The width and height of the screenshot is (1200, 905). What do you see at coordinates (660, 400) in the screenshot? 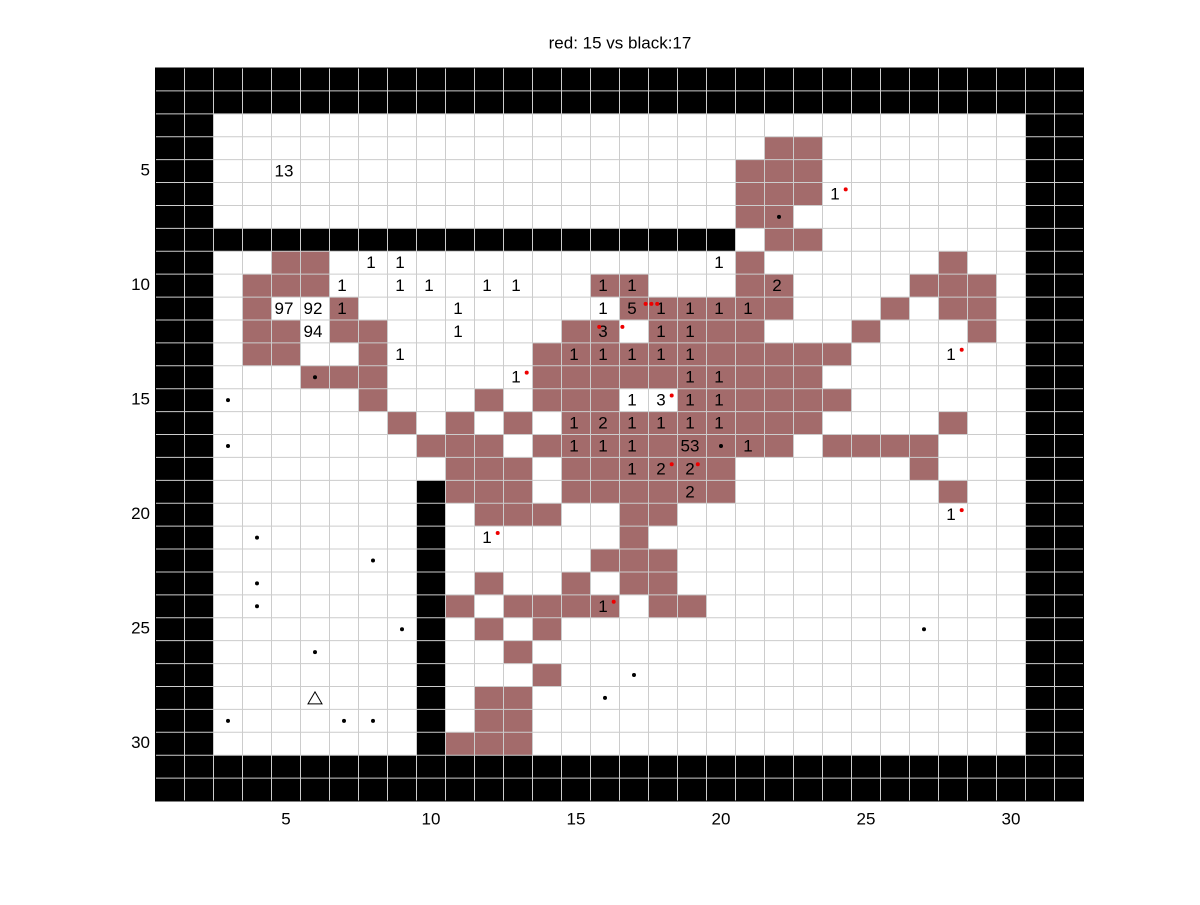
I see `cell-label: 3` at bounding box center [660, 400].